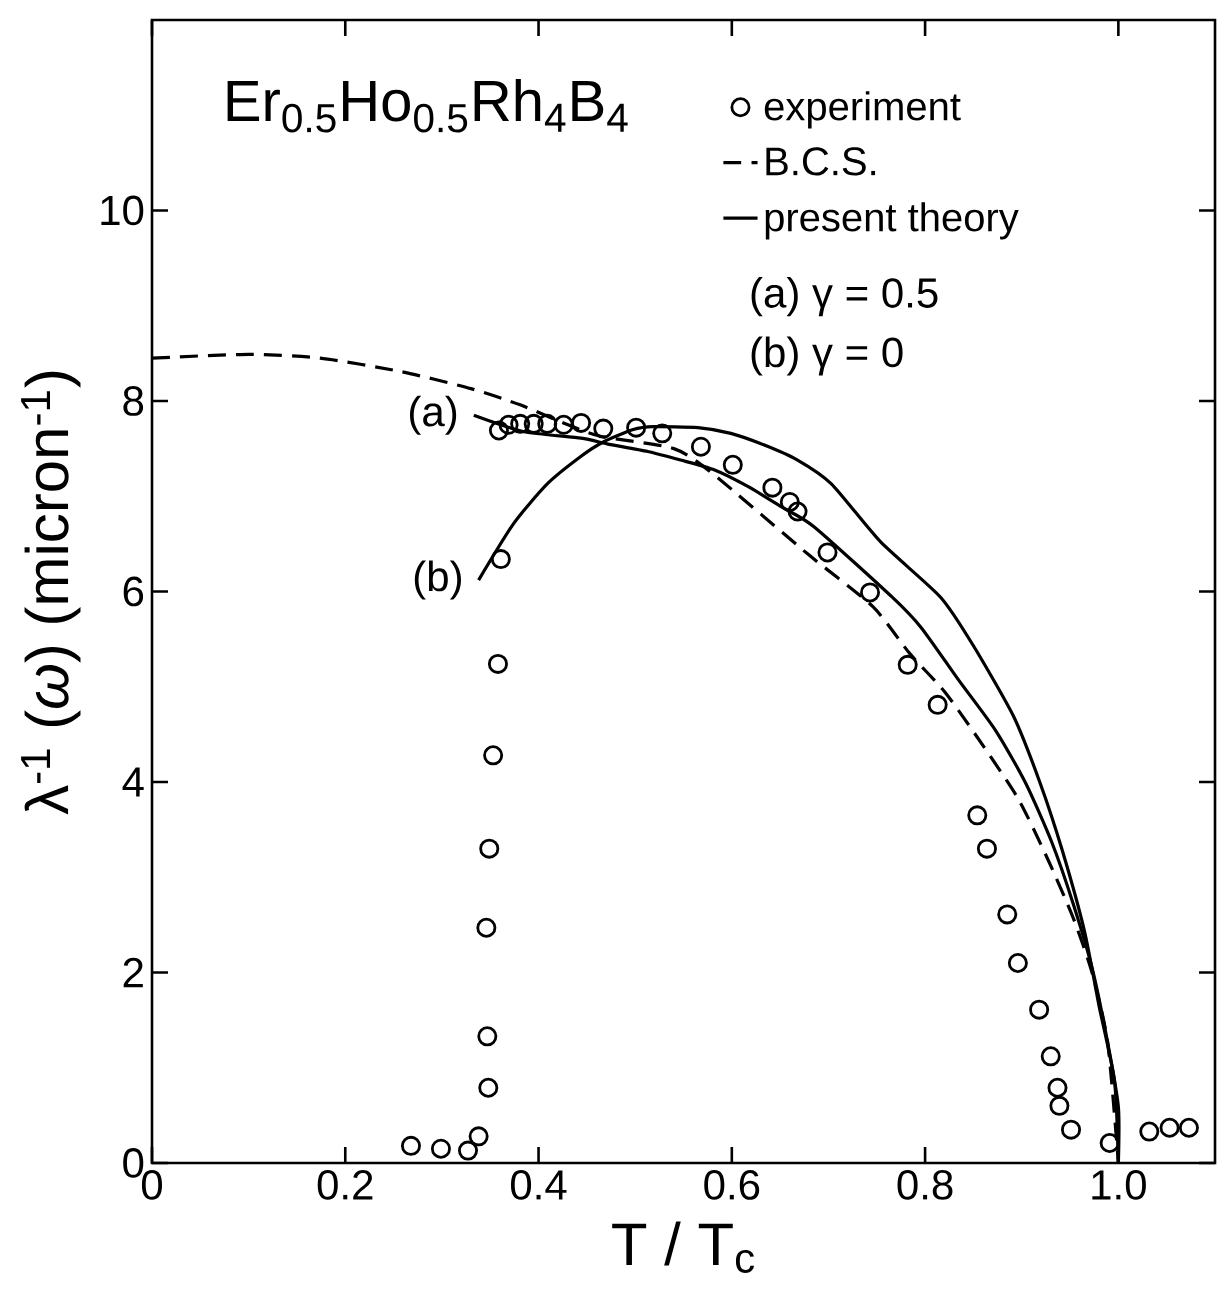  I want to click on x-tick-label: 0.2, so click(345, 1185).